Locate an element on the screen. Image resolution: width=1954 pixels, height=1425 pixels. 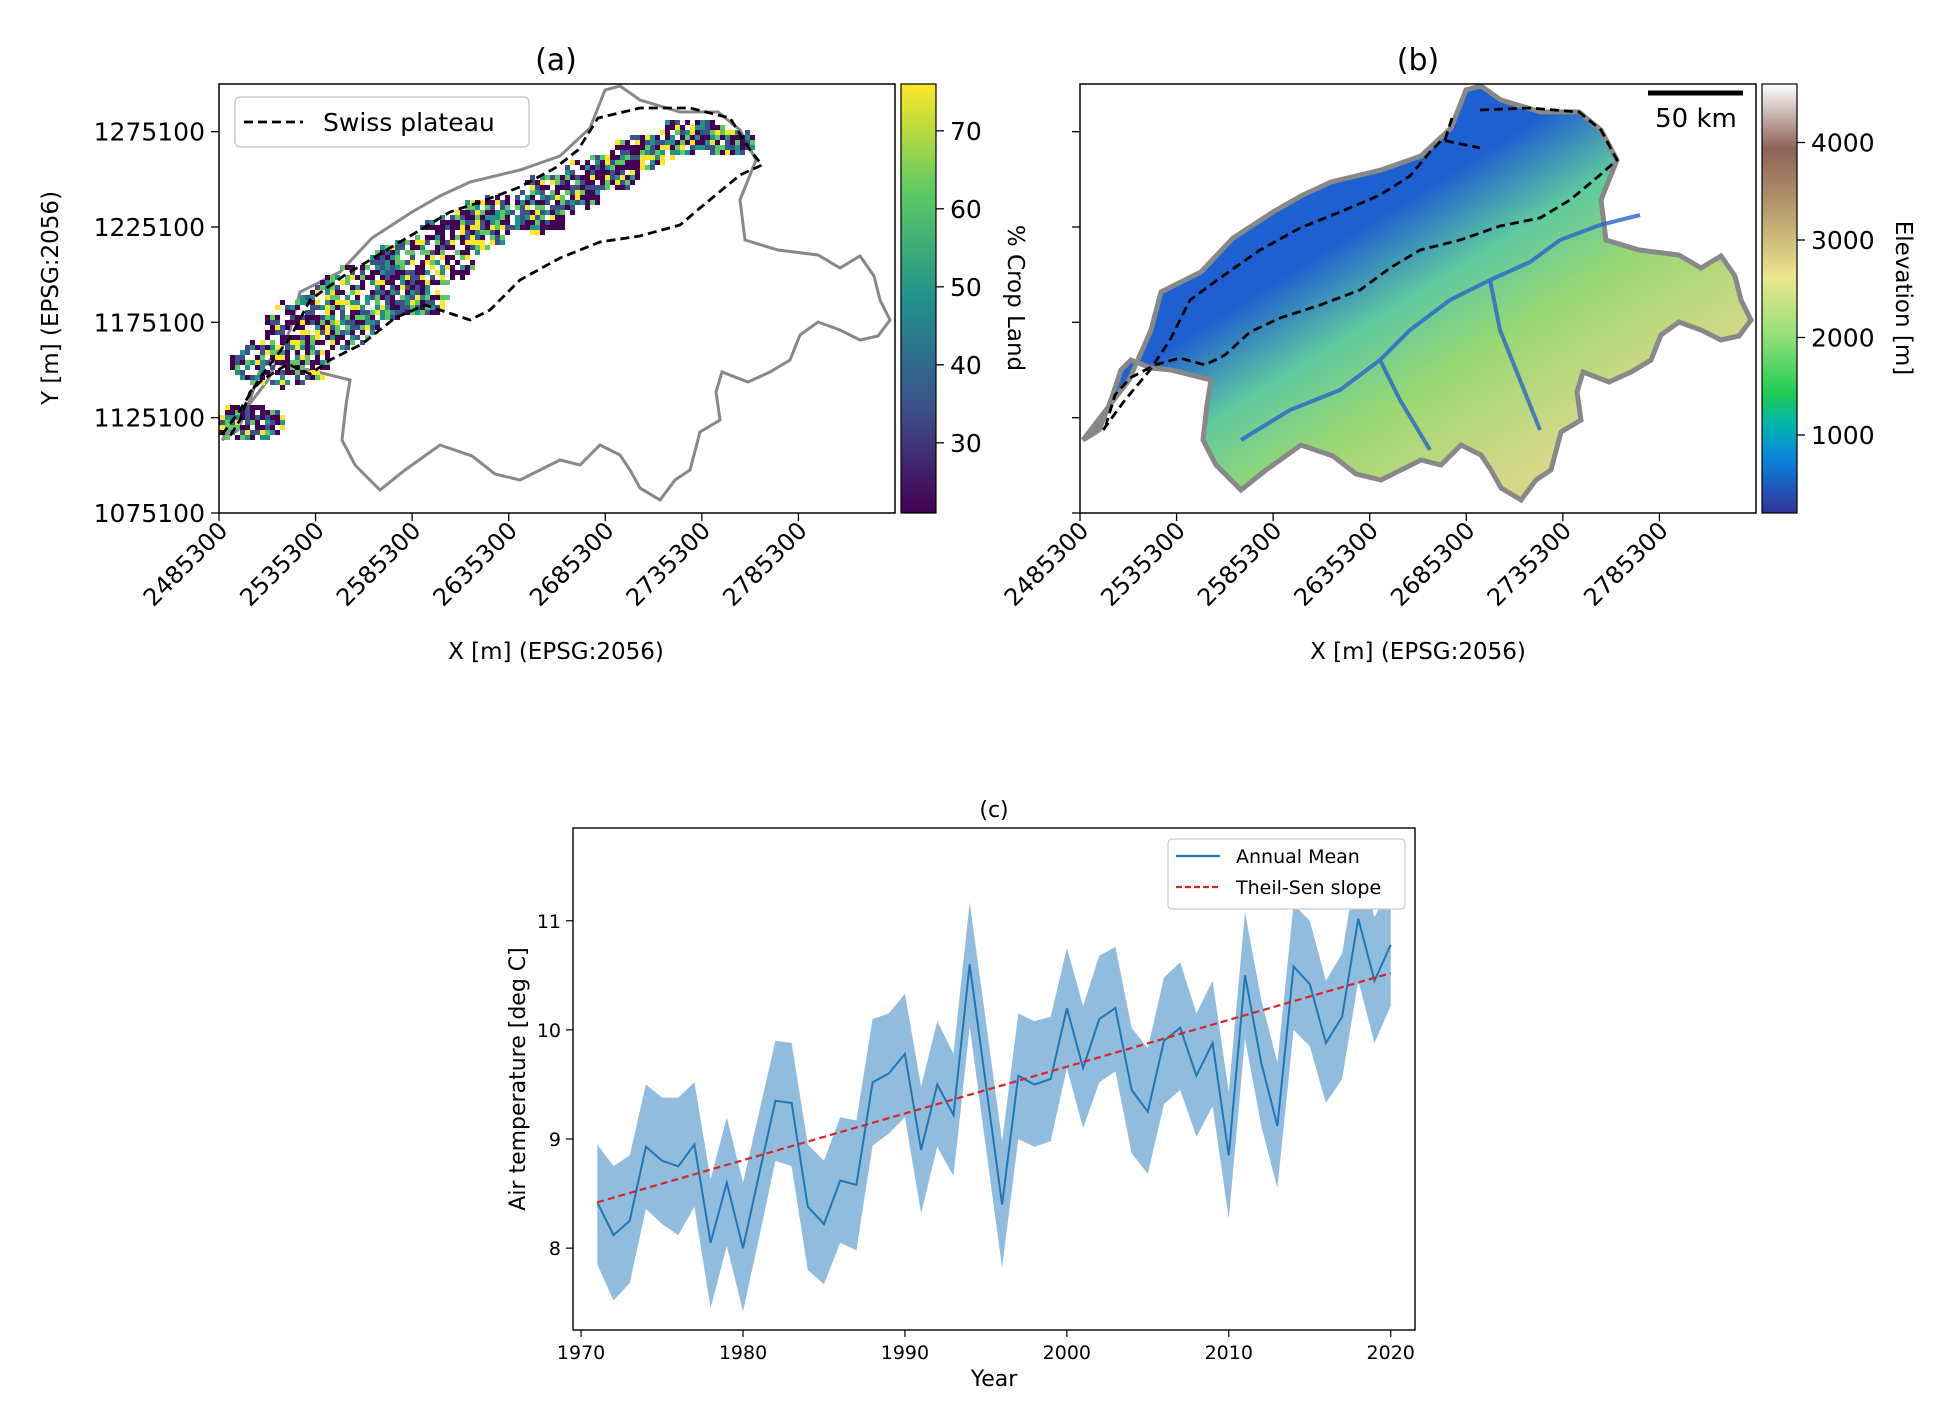
panel-a-y-tick-label: 1075100 is located at coordinates (149, 513).